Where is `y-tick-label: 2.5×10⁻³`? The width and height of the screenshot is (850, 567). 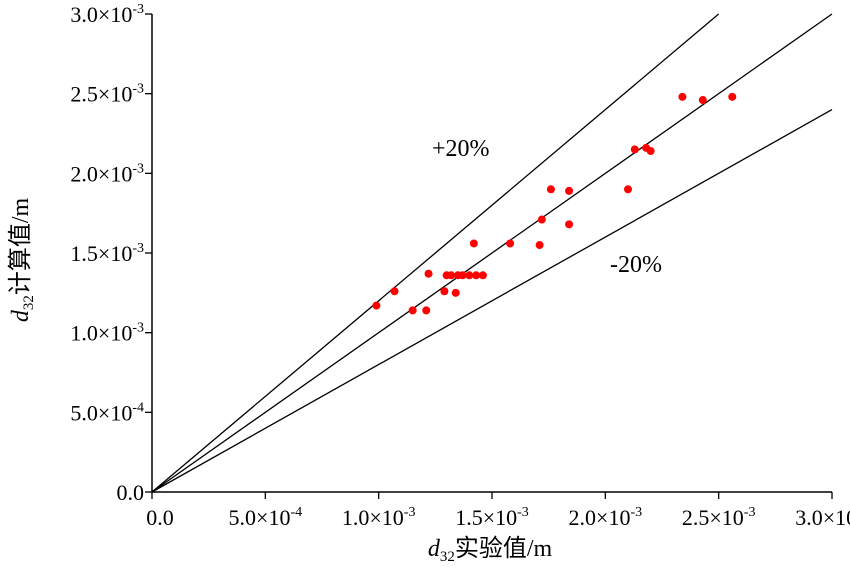 y-tick-label: 2.5×10⁻³ is located at coordinates (107, 94).